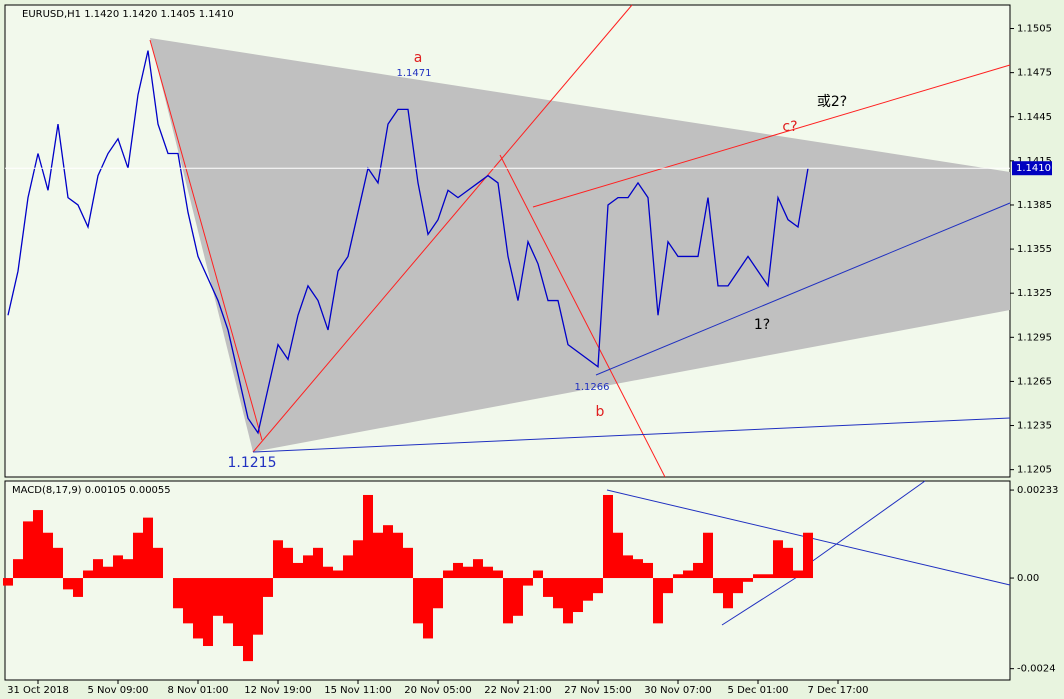 The width and height of the screenshot is (1064, 699). I want to click on x-tick-label: 5 Nov 09:00, so click(117, 690).